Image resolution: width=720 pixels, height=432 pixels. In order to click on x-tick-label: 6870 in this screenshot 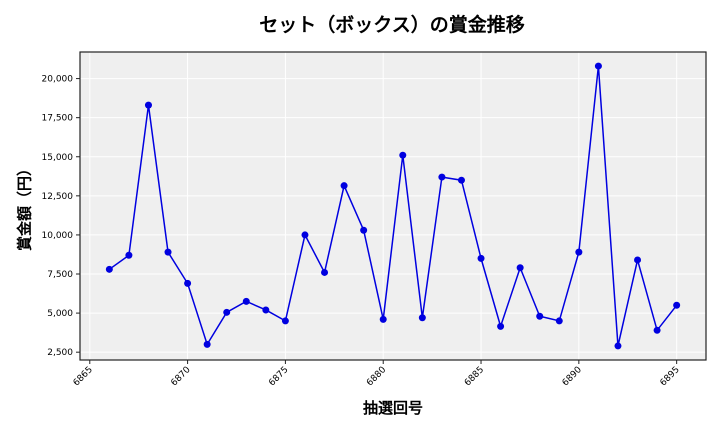, I will do `click(180, 376)`.